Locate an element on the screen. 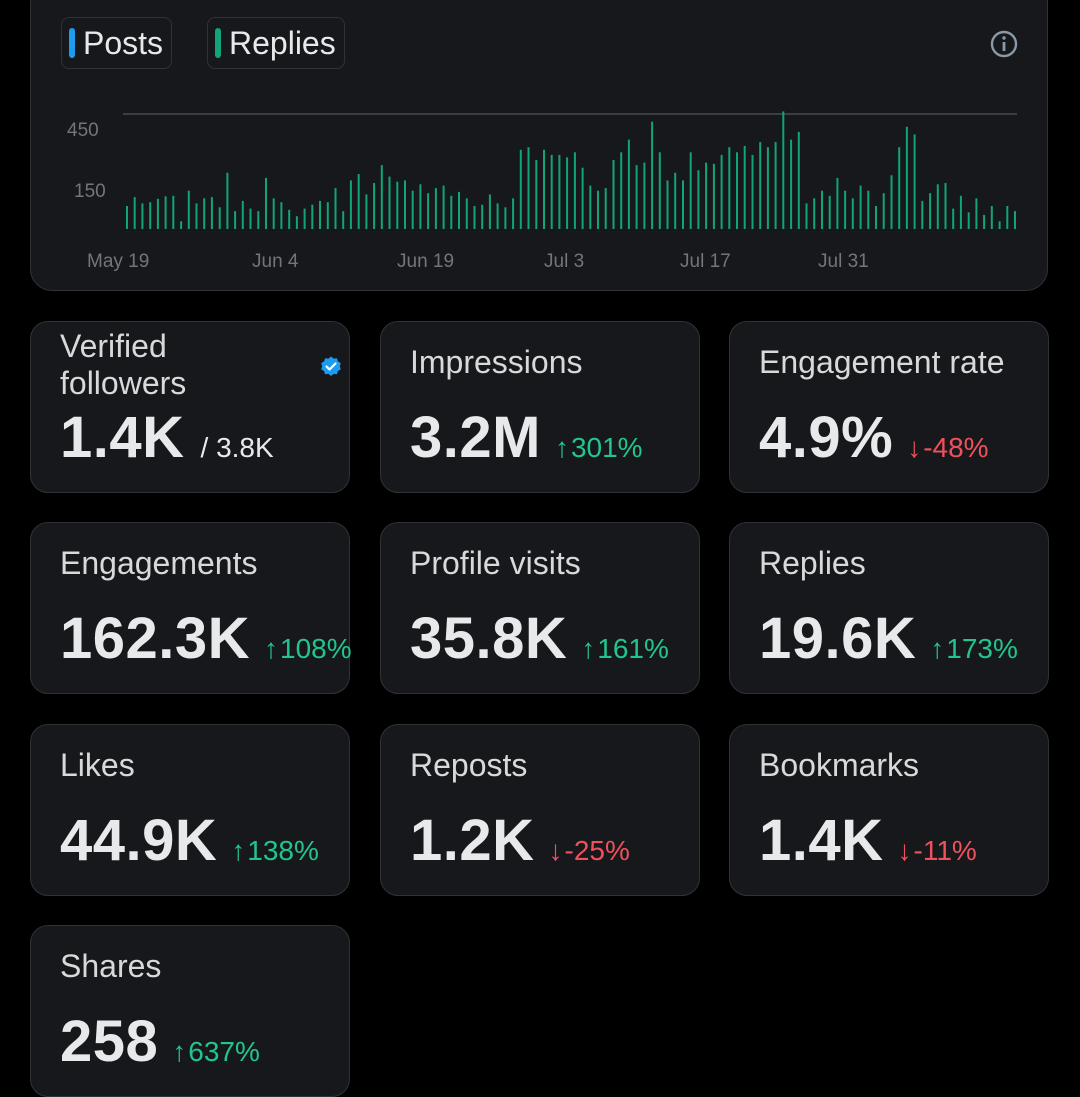 Image resolution: width=1080 pixels, height=1097 pixels. reposts-change: ↓ -25% is located at coordinates (589, 851).